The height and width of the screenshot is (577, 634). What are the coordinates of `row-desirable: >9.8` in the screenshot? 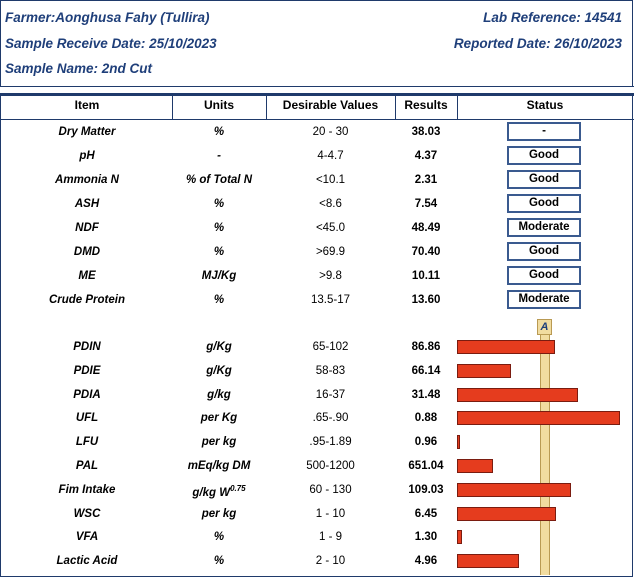 It's located at (330, 276).